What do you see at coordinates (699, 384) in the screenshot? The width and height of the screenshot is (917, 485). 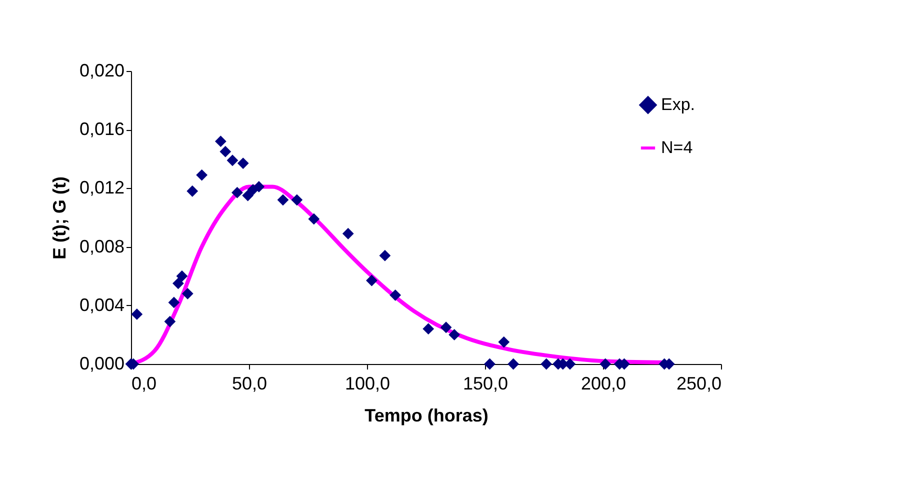 I see `x-tick-label: 250,0` at bounding box center [699, 384].